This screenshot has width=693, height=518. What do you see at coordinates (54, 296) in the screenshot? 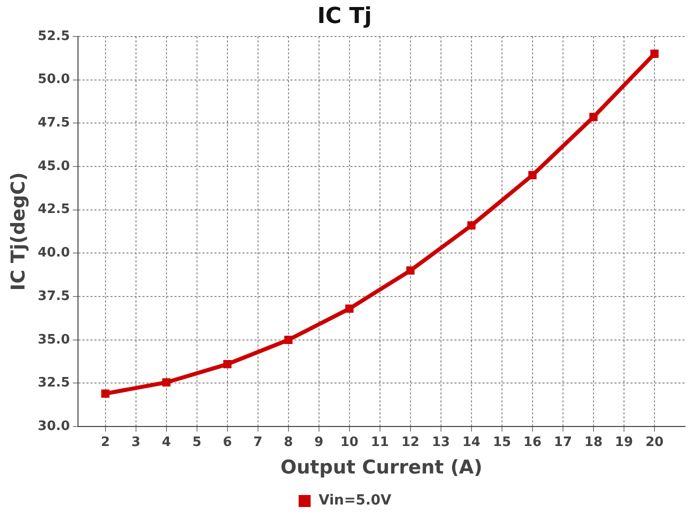
I see `y-tick-label: 37.5` at bounding box center [54, 296].